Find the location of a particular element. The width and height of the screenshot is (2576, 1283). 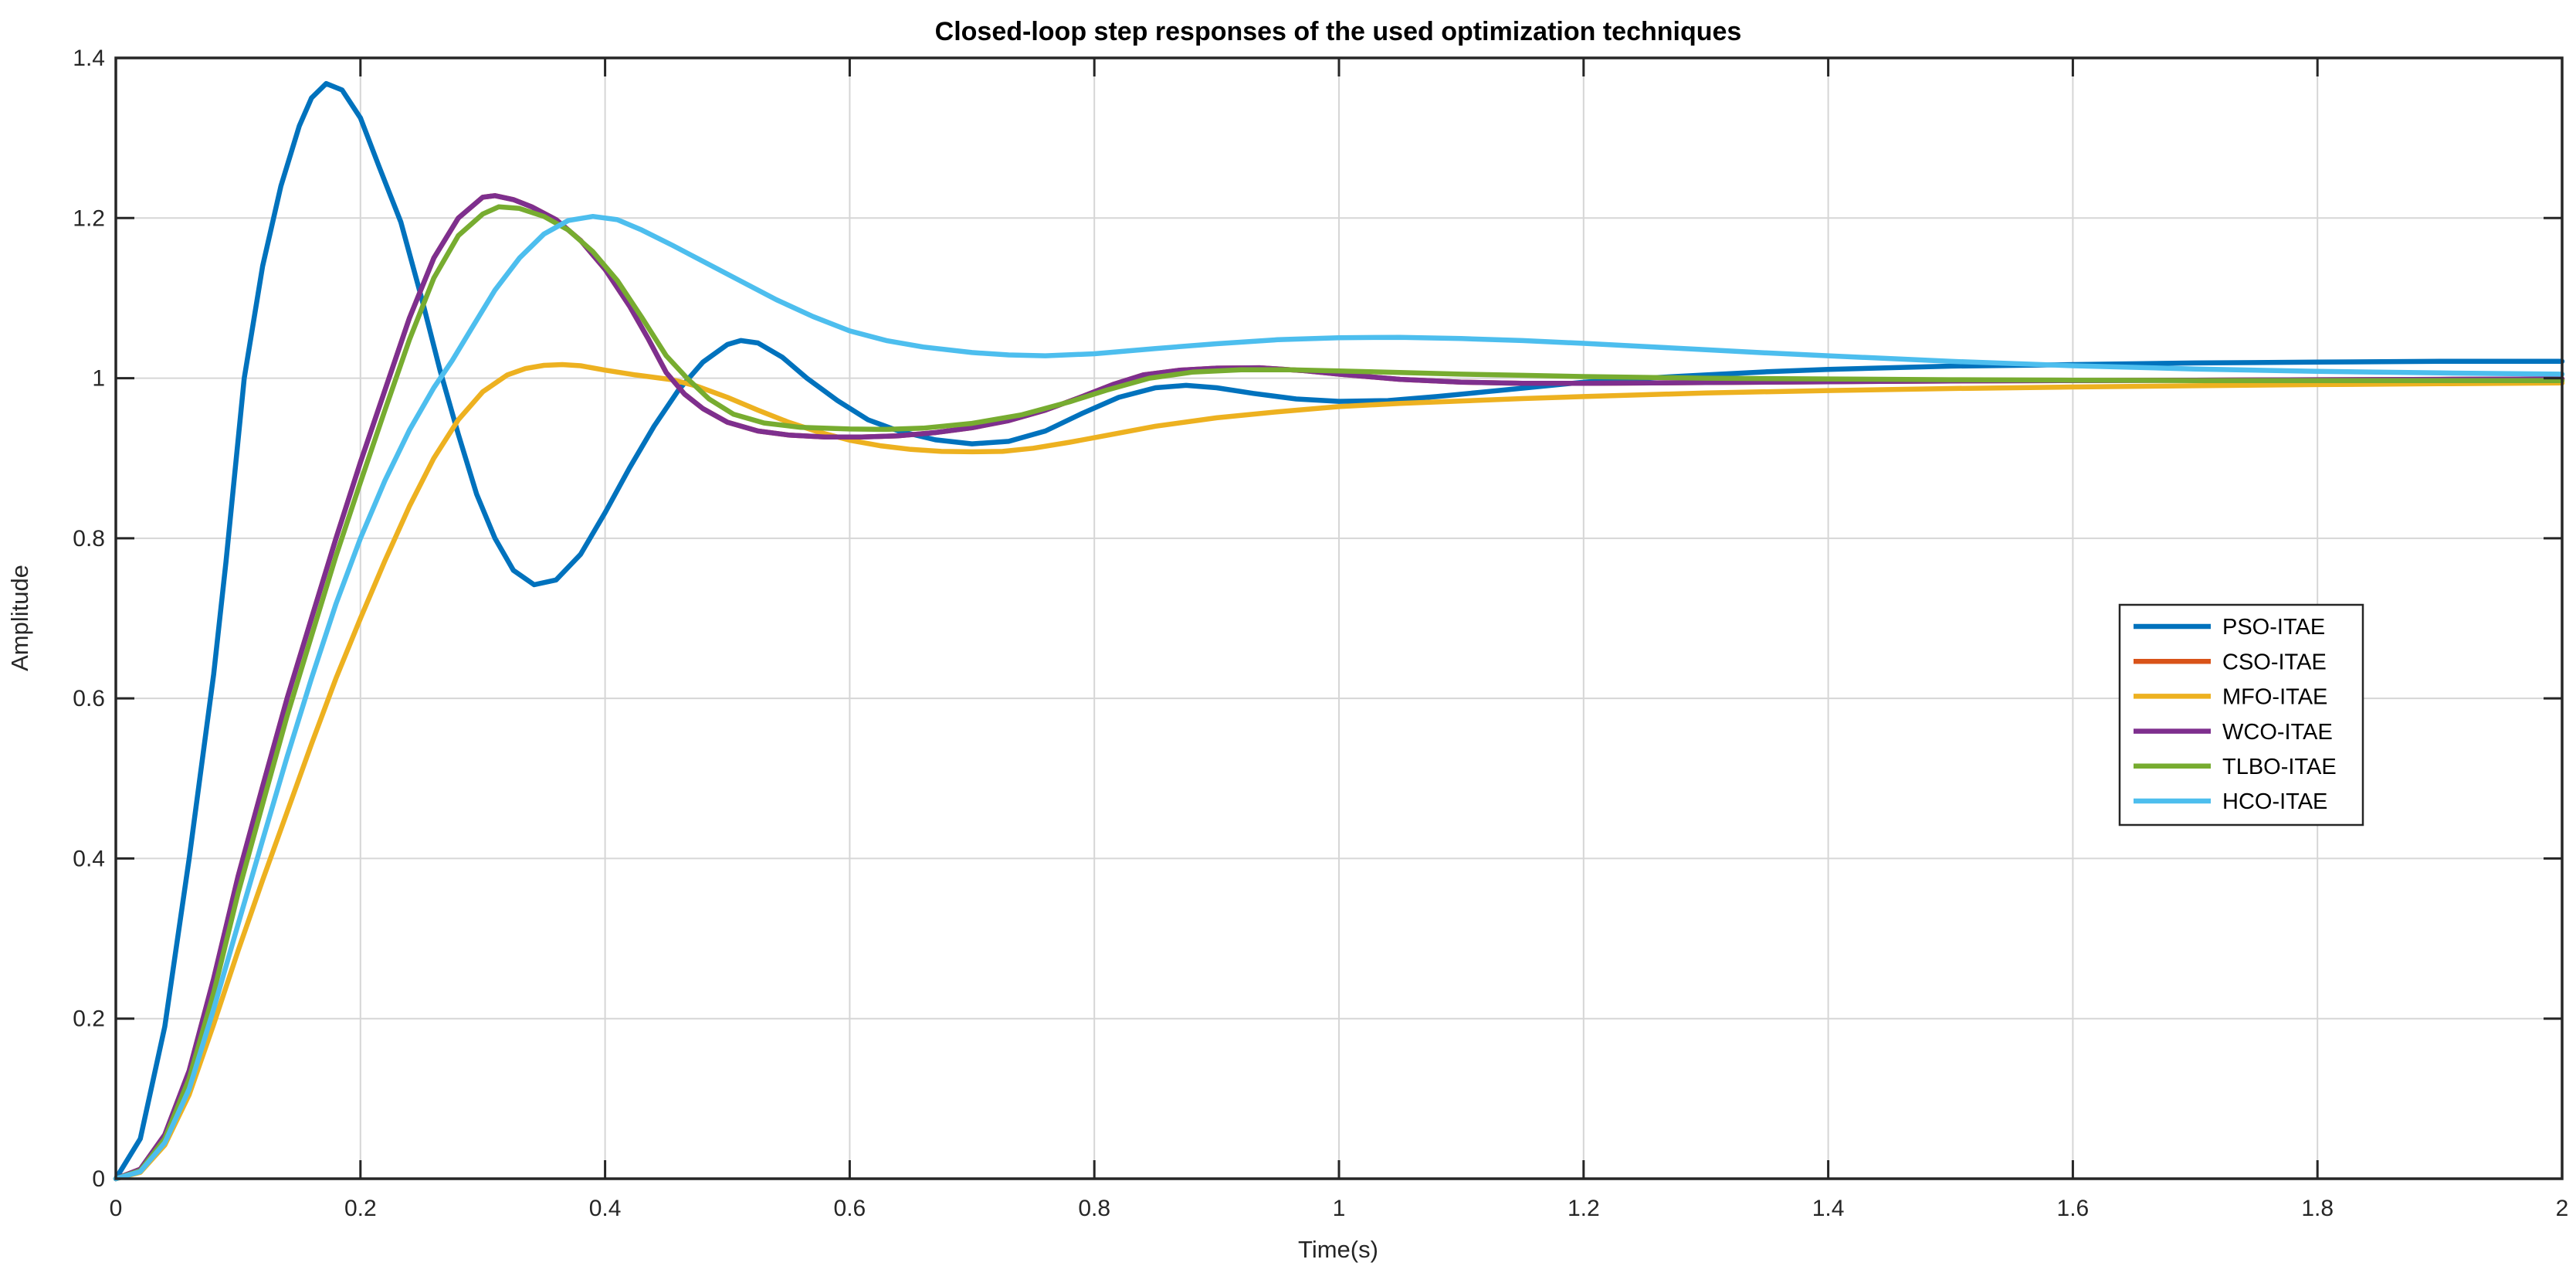

x-tick-label: 0.2 is located at coordinates (360, 1208).